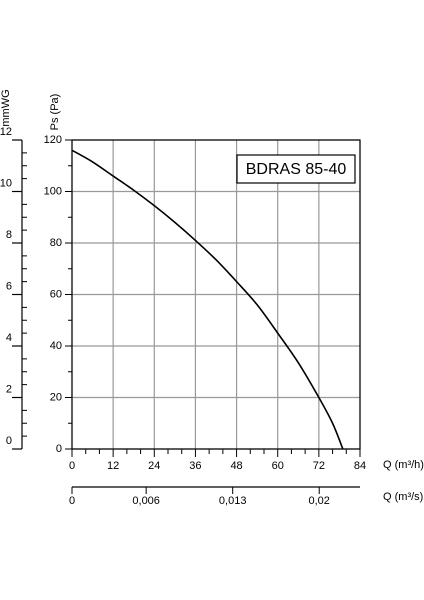  I want to click on x-tick-label: 48, so click(236, 466).